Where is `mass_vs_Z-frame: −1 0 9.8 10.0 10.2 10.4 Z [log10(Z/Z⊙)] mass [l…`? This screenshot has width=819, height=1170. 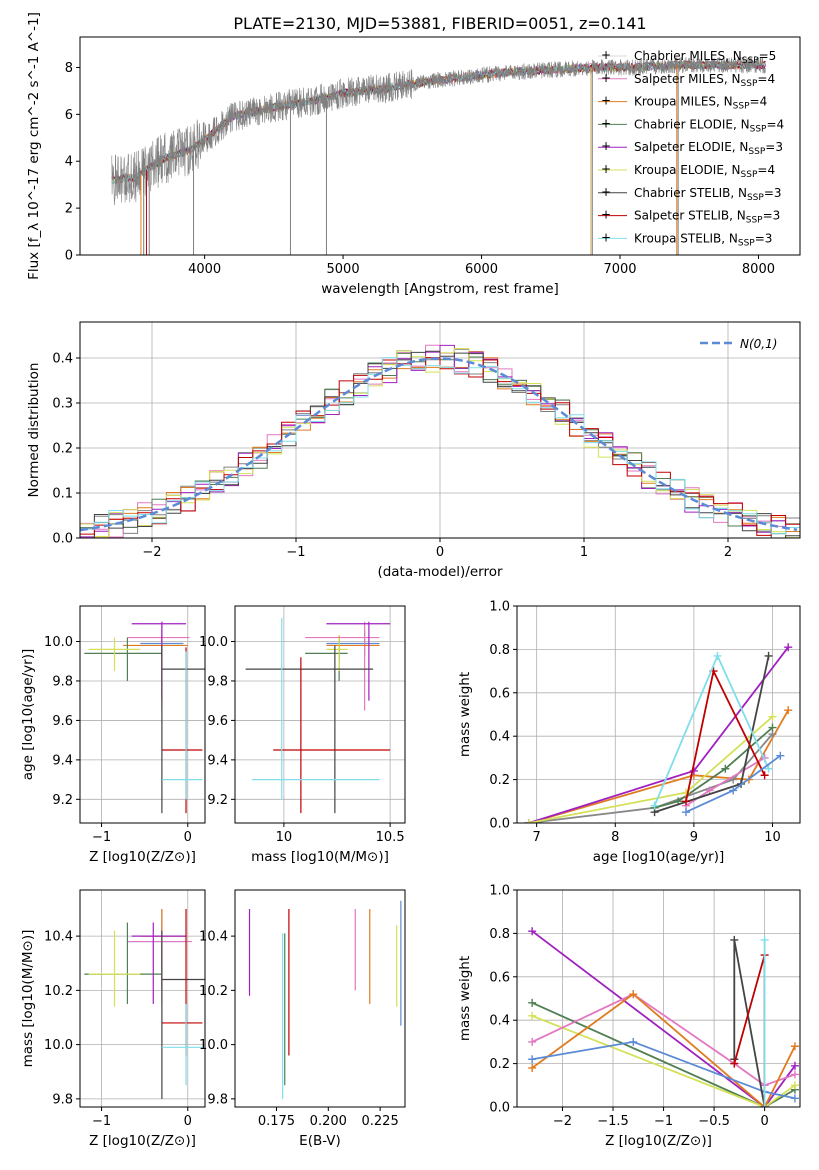
mass_vs_Z-frame: −1 0 9.8 10.0 10.2 10.4 Z [log10(Z/Z⊙)] mass [l… is located at coordinates (113, 1019).